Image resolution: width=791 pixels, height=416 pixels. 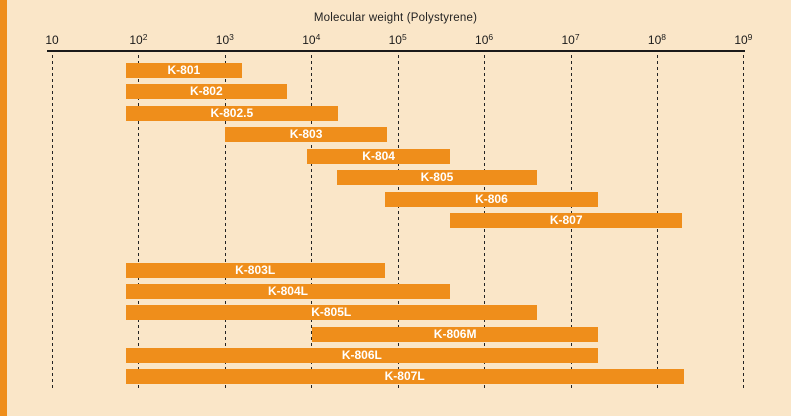 I want to click on x-tick-label: 10⁴, so click(x=311, y=39).